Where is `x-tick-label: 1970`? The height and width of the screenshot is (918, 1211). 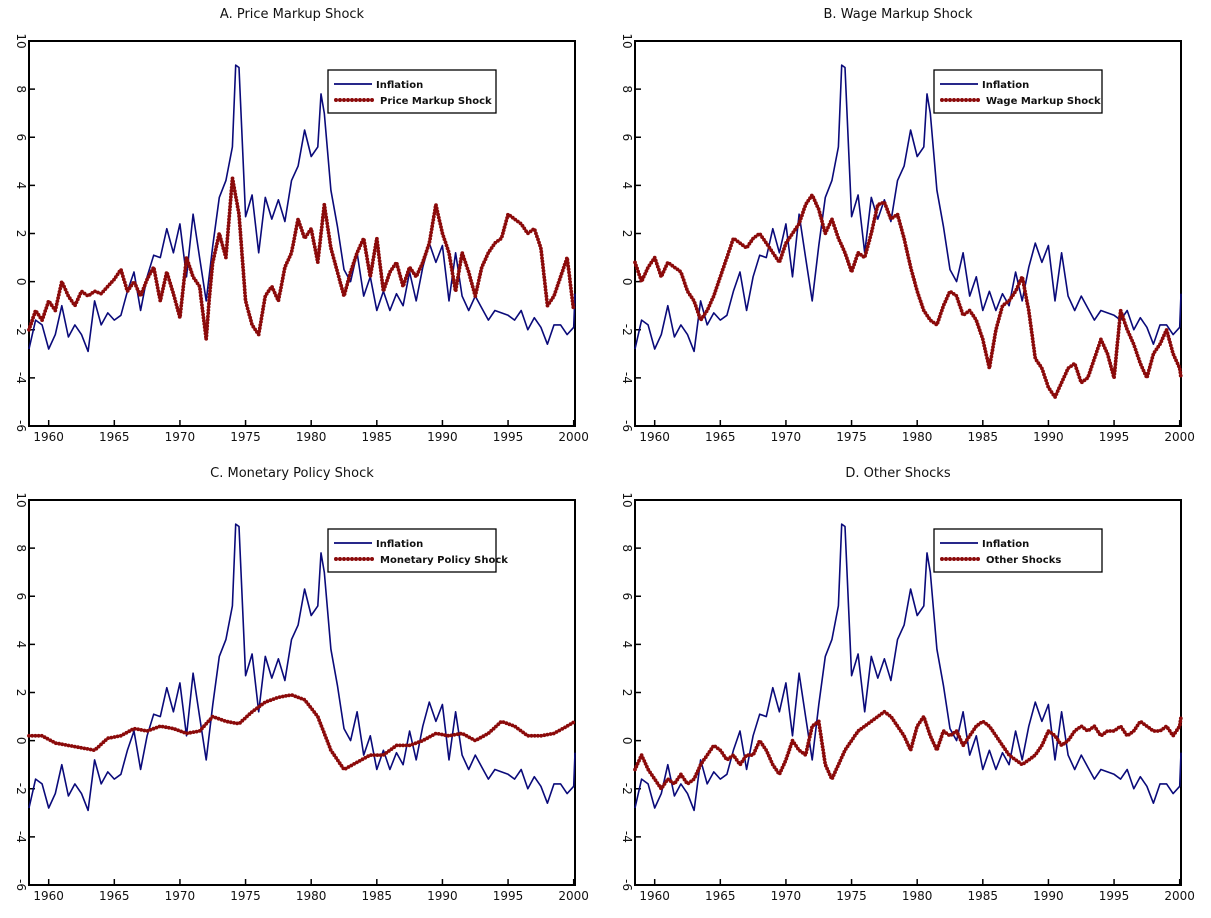 x-tick-label: 1970 is located at coordinates (786, 437).